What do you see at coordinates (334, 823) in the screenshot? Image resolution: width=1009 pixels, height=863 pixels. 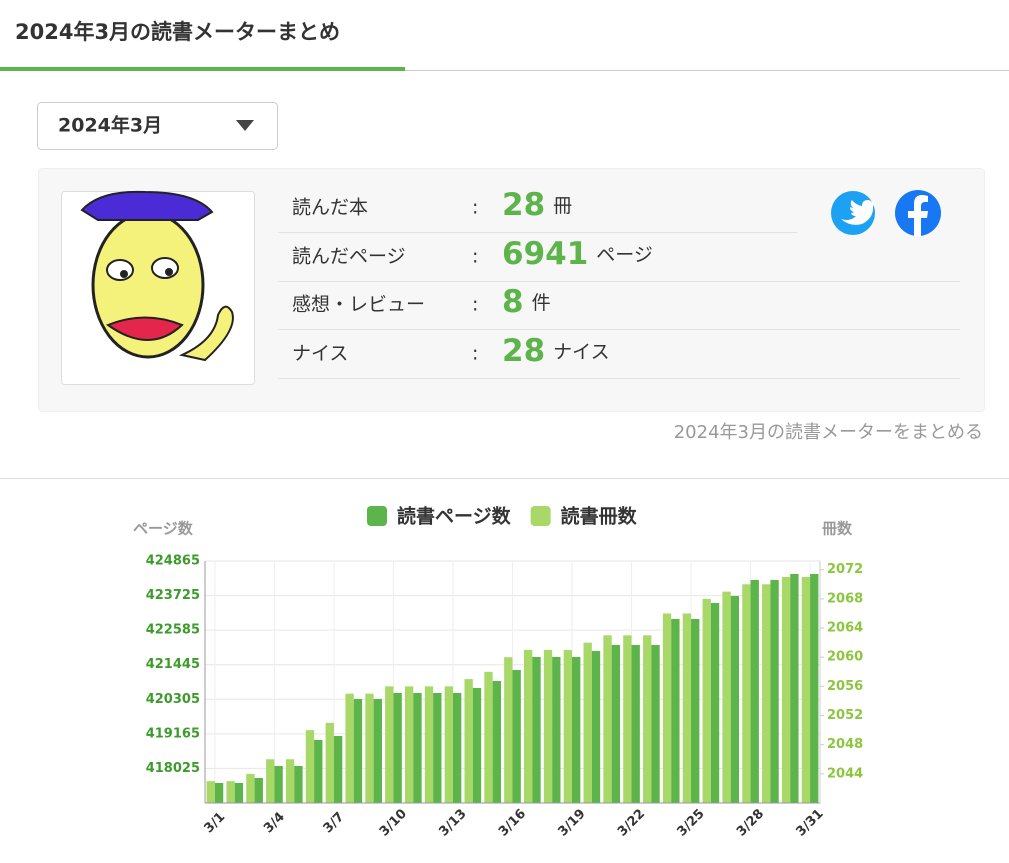 I see `x-tick-label: 3/7` at bounding box center [334, 823].